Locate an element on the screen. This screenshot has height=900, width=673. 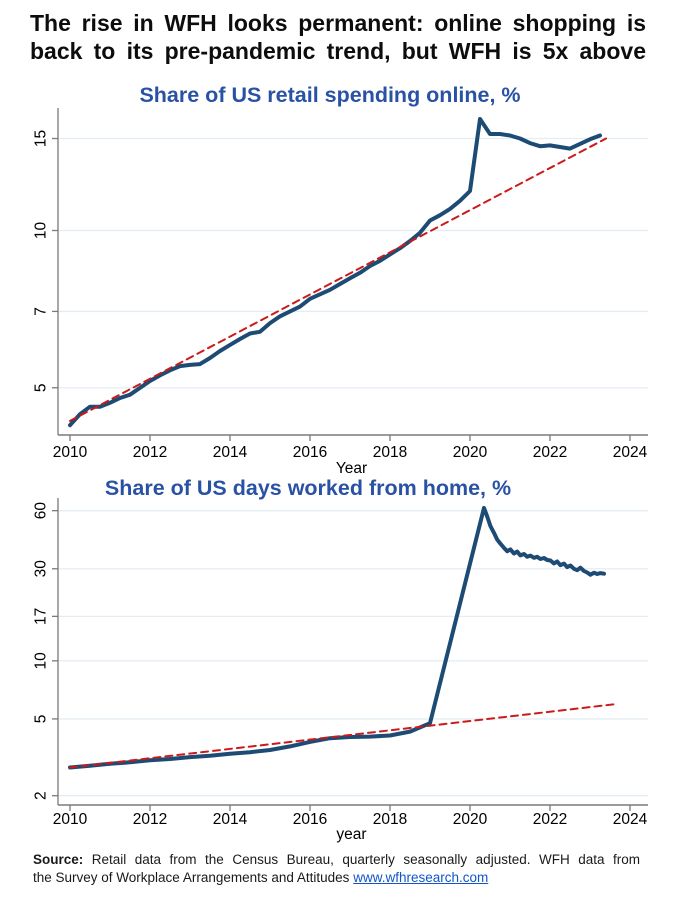
y-tick-label: 15 is located at coordinates (41, 138).